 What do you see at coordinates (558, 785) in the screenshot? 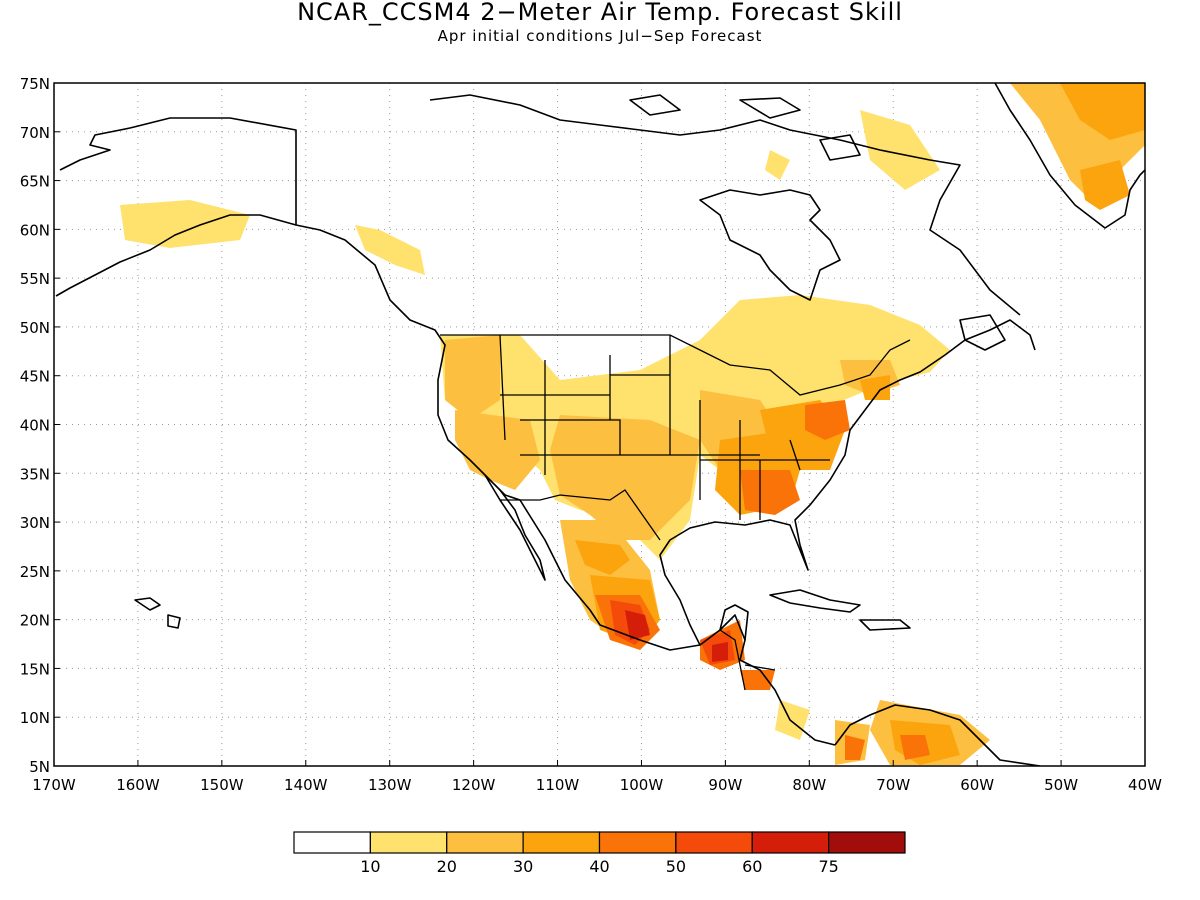
I see `lon-tick-label: 110W` at bounding box center [558, 785].